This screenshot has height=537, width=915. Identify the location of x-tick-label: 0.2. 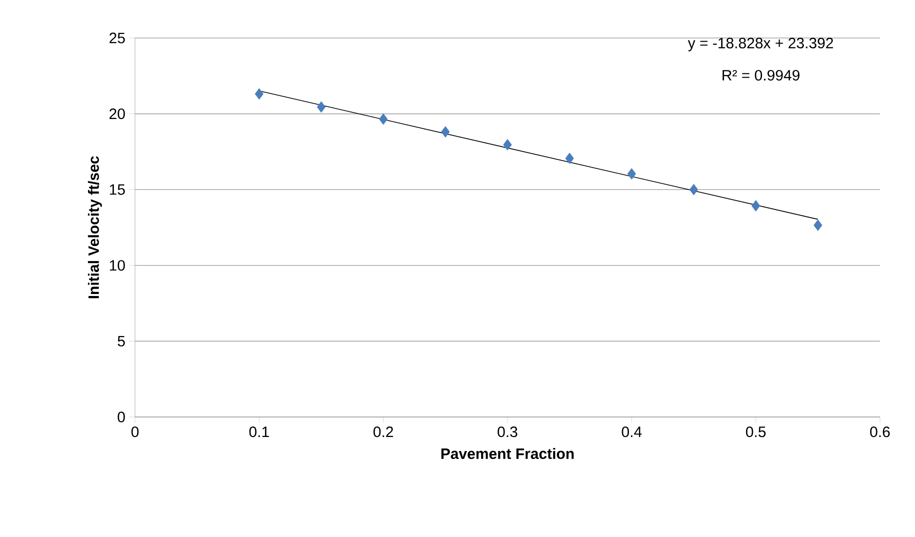
(383, 432).